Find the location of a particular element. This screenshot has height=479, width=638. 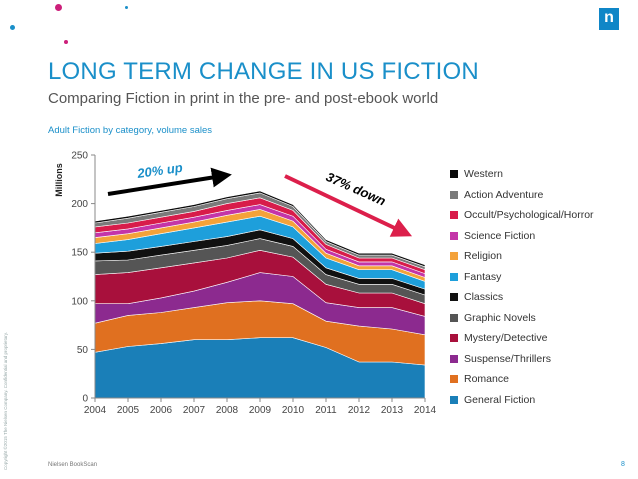

legend-label: Romance is located at coordinates (486, 379).